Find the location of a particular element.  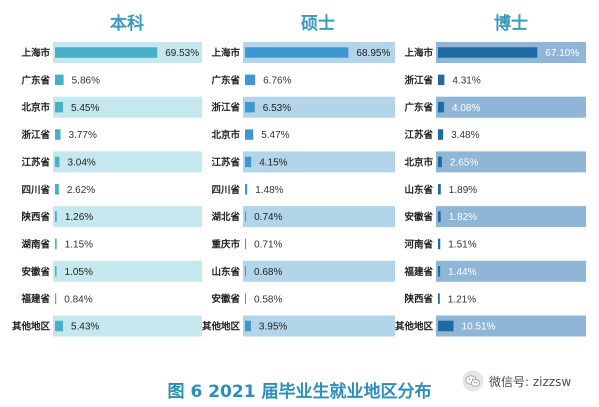

value-label: 0.74% is located at coordinates (268, 217).